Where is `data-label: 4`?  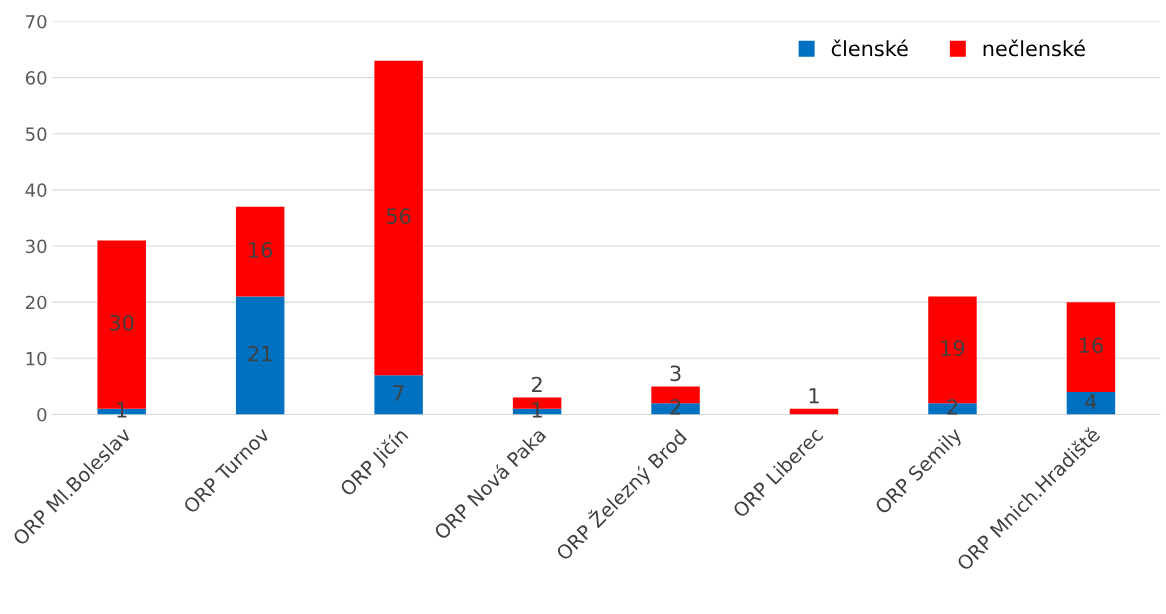
data-label: 4 is located at coordinates (1091, 401).